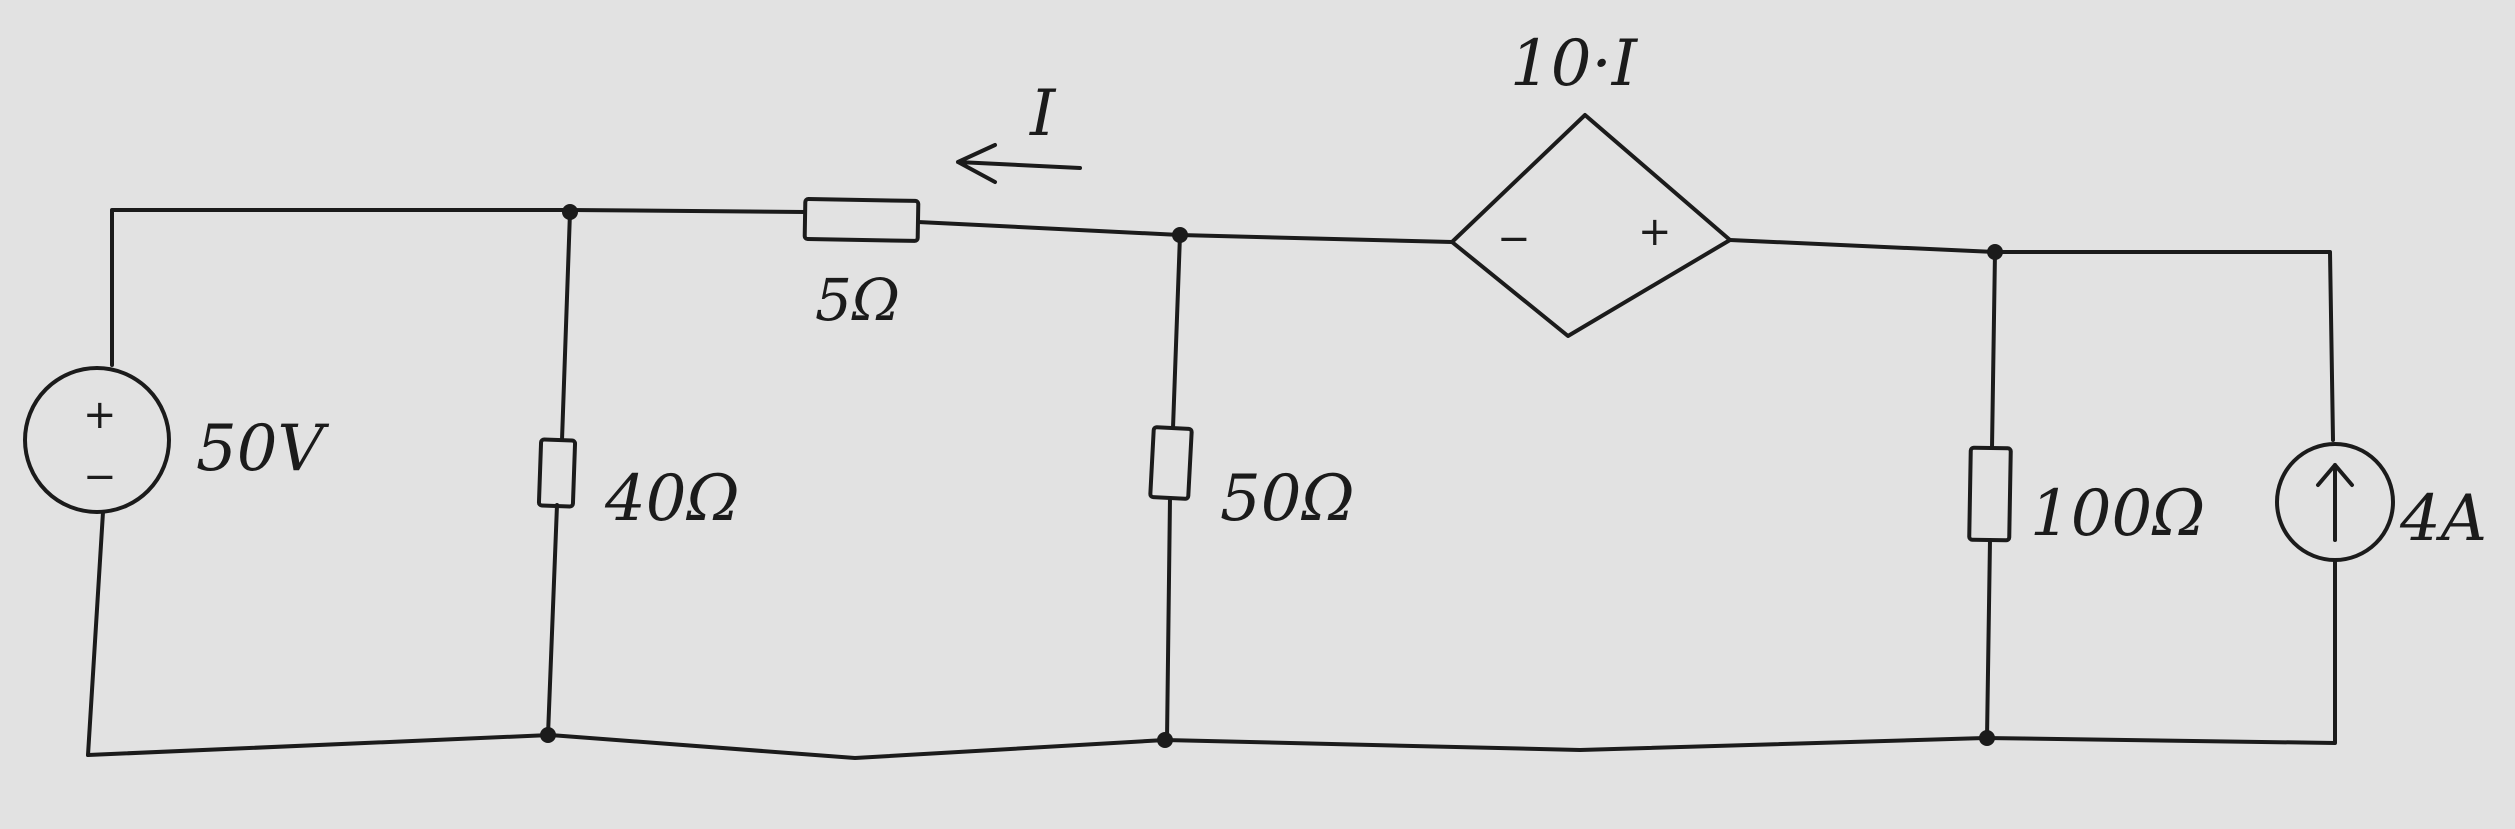 This screenshot has width=2515, height=829. I want to click on wire-top-left, so click(458, 287).